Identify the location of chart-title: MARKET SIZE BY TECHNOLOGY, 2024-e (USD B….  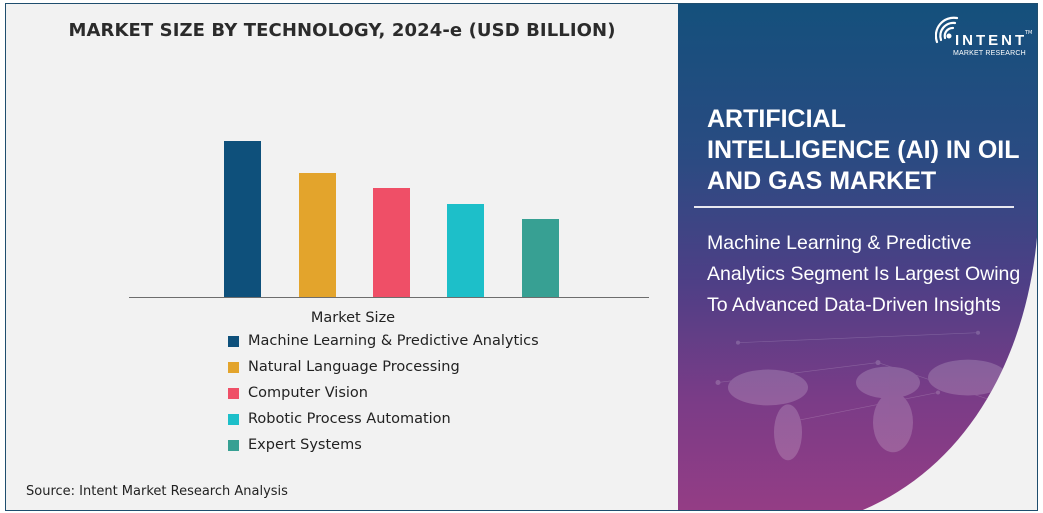
(342, 30).